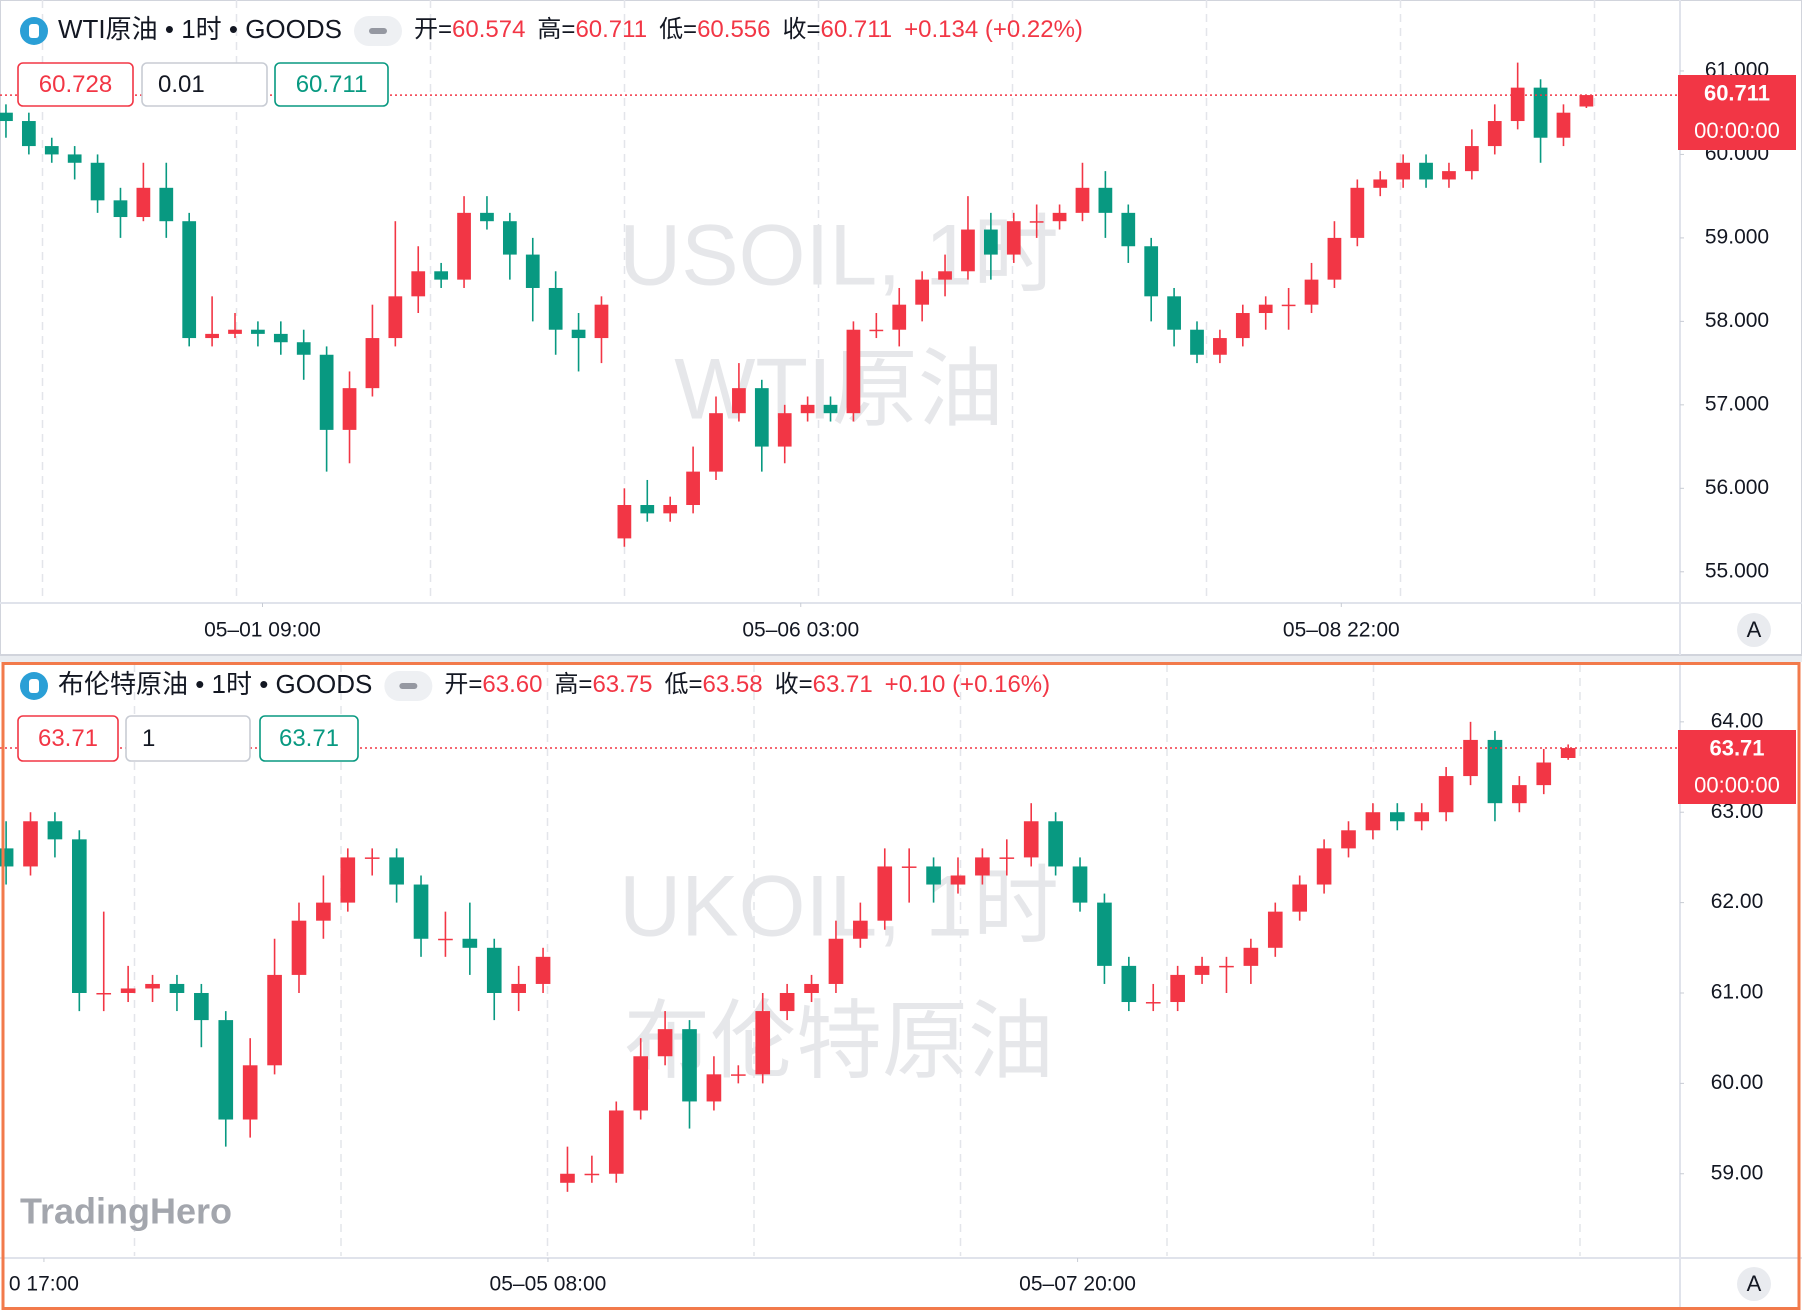 The height and width of the screenshot is (1314, 1802). What do you see at coordinates (733, 29) in the screenshot?
I see `ohlc-value: 60.556` at bounding box center [733, 29].